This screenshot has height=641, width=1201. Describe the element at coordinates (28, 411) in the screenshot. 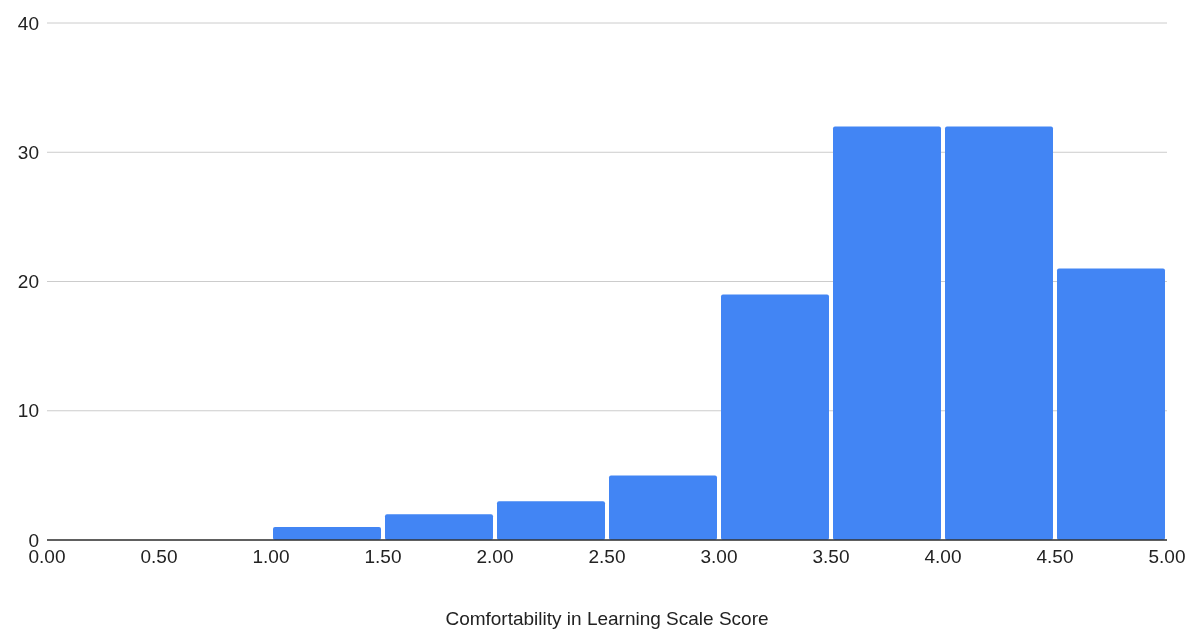

I see `y-tick-label: 10` at that location.